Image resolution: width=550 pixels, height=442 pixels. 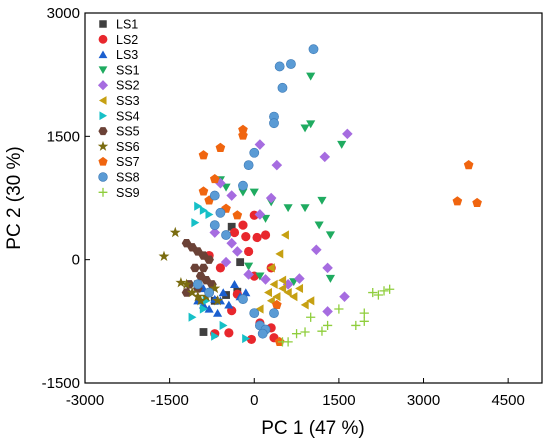 What do you see at coordinates (103, 85) in the screenshot?
I see `legend-marker-ss2` at bounding box center [103, 85].